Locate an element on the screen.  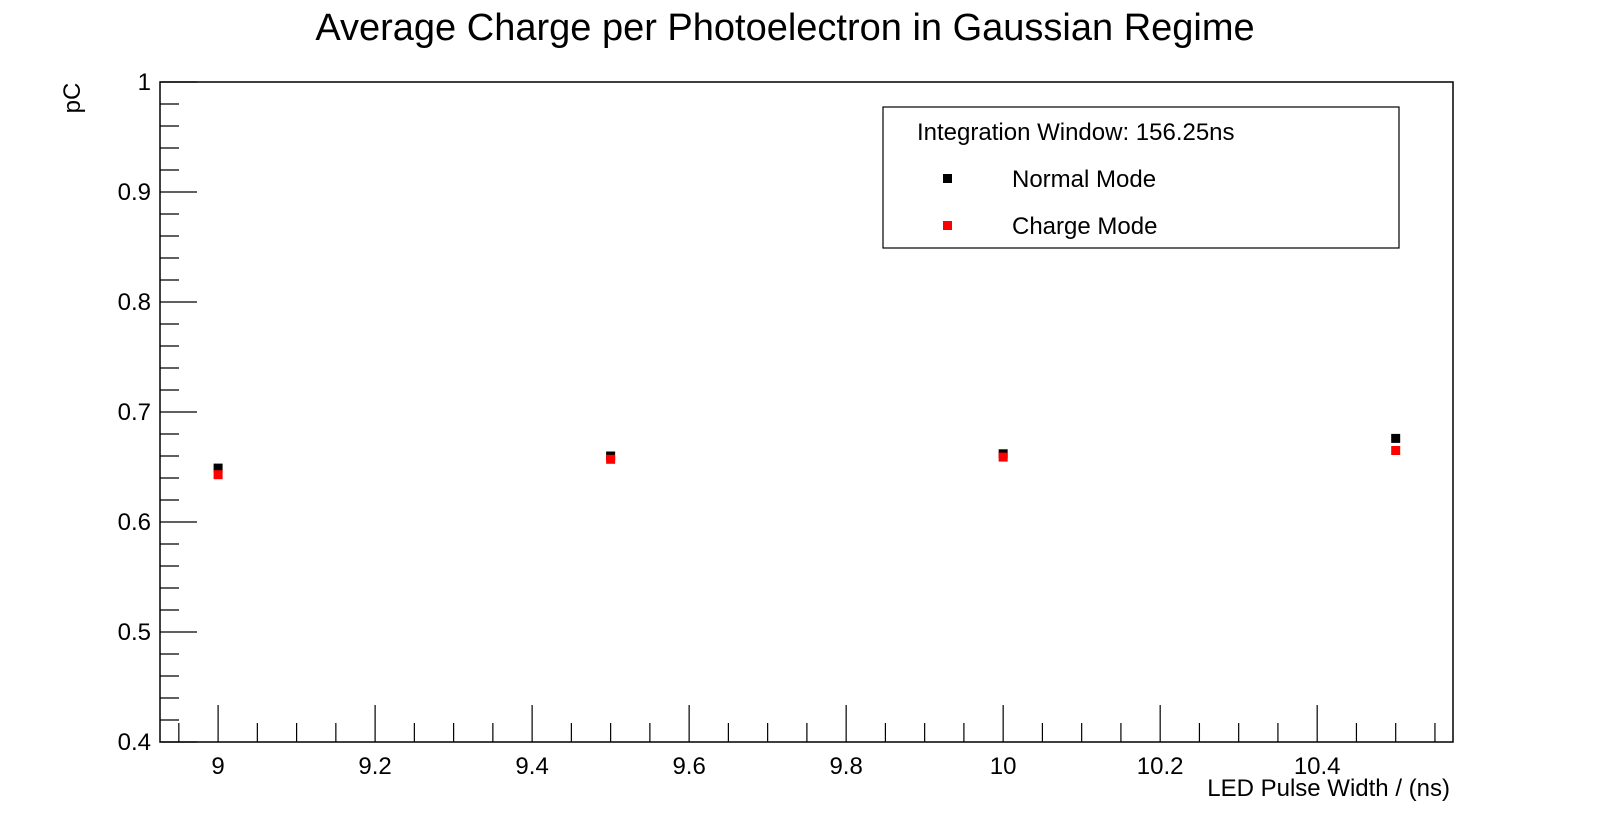
legend-header: Integration Window: 156.25ns is located at coordinates (1076, 132).